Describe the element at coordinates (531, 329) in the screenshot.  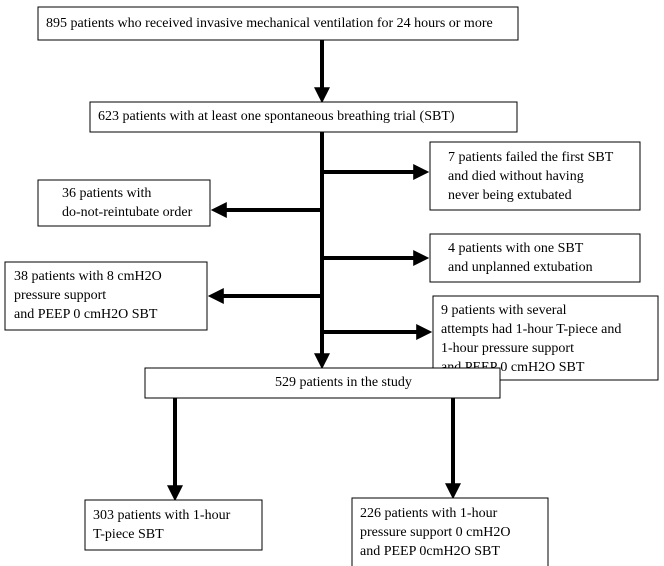
I see `node-label: attempts had 1-hour T-piece and` at that location.